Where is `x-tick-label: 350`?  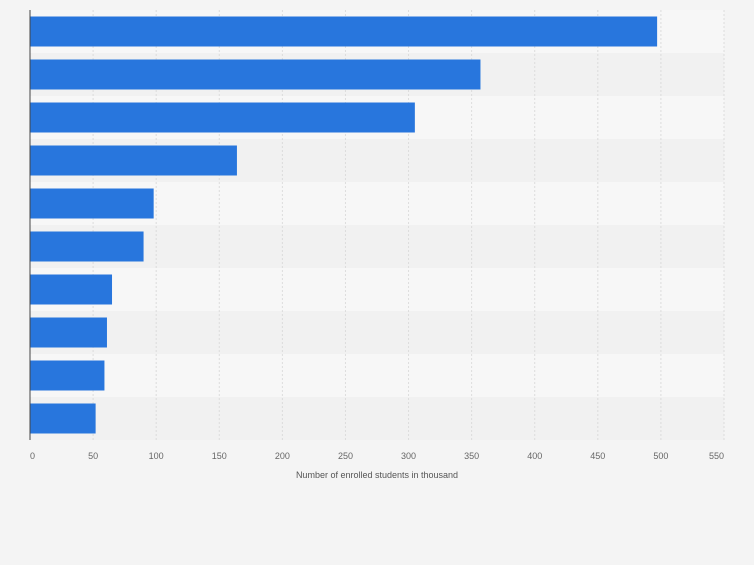 x-tick-label: 350 is located at coordinates (471, 456).